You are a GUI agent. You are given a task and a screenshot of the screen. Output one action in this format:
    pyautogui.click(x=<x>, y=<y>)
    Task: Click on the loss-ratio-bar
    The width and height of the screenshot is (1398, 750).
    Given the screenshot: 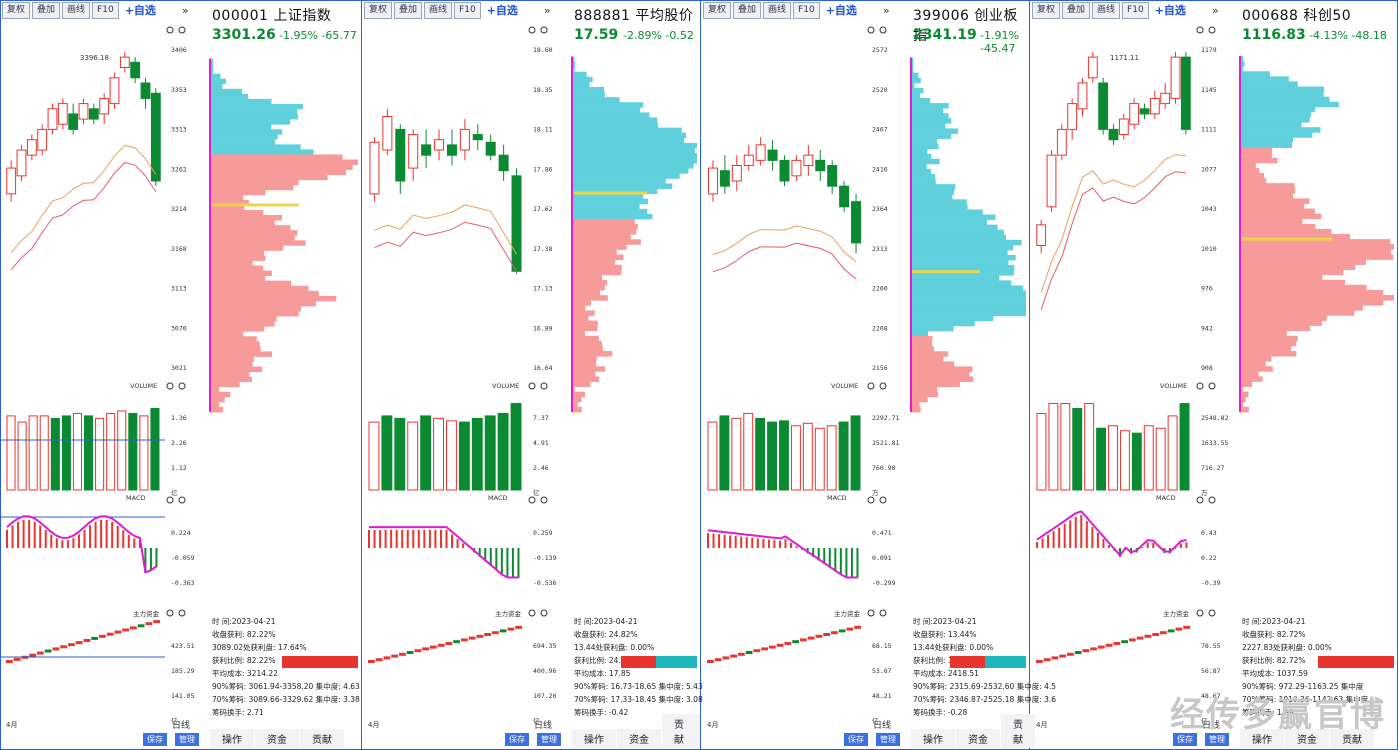 What is the action you would take?
    pyautogui.click(x=1005, y=662)
    